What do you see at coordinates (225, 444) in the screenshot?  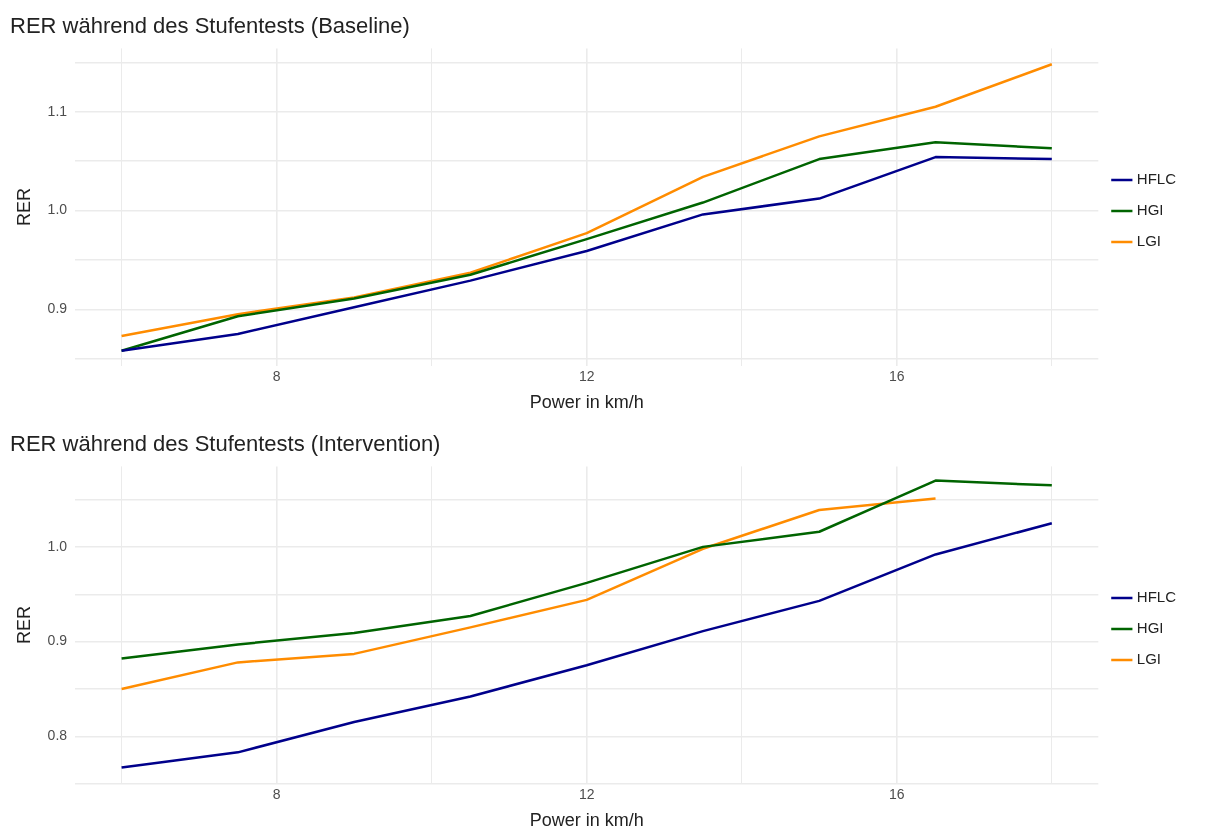 I see `chart-title: RER während des Stufentests (Intervention)` at bounding box center [225, 444].